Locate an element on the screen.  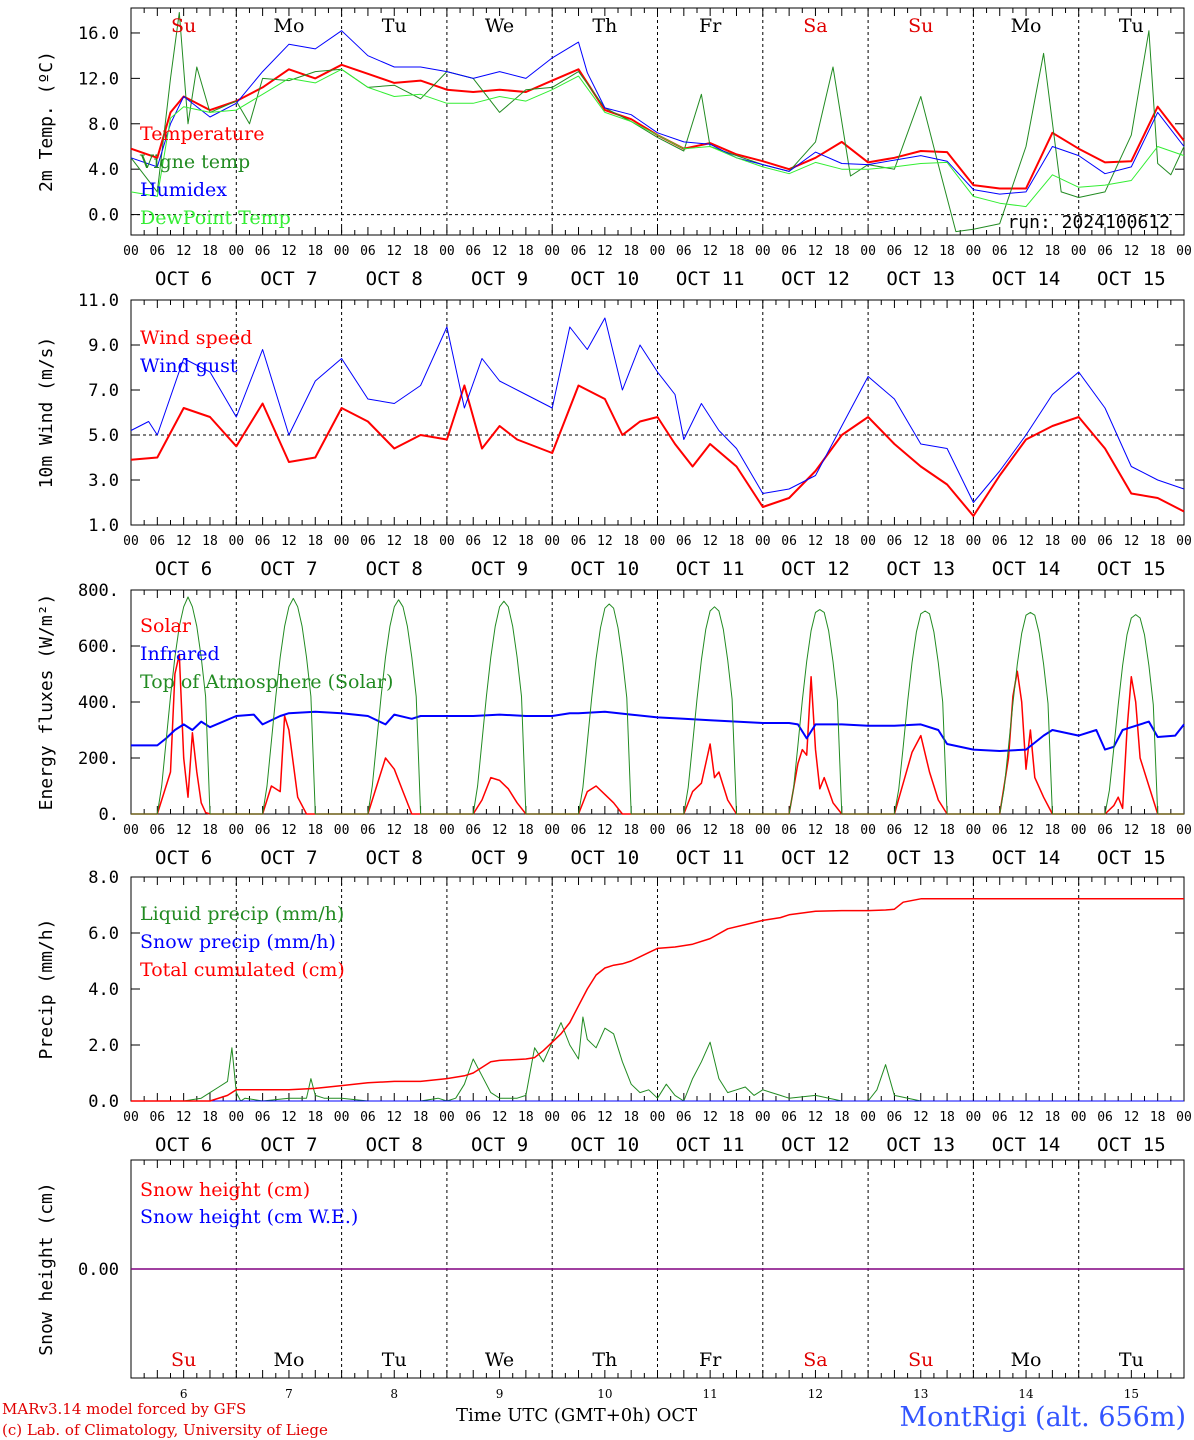
legend-entry: Snow height (cm) is located at coordinates (225, 1190).